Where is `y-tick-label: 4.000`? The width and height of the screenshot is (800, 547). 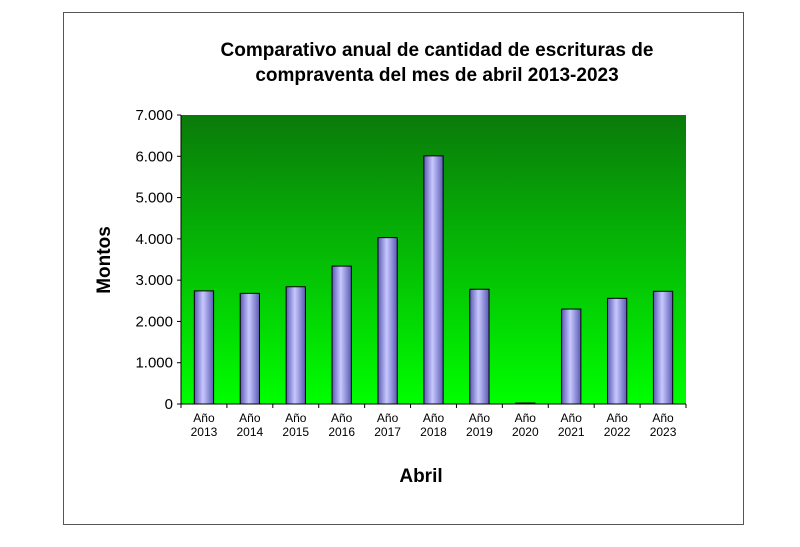 y-tick-label: 4.000 is located at coordinates (154, 239).